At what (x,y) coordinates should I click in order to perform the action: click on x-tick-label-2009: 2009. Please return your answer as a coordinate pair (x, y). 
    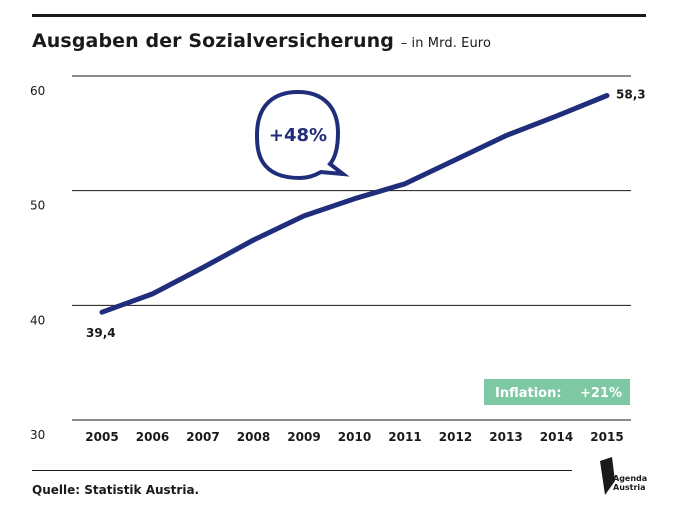
    Looking at the image, I should click on (303, 437).